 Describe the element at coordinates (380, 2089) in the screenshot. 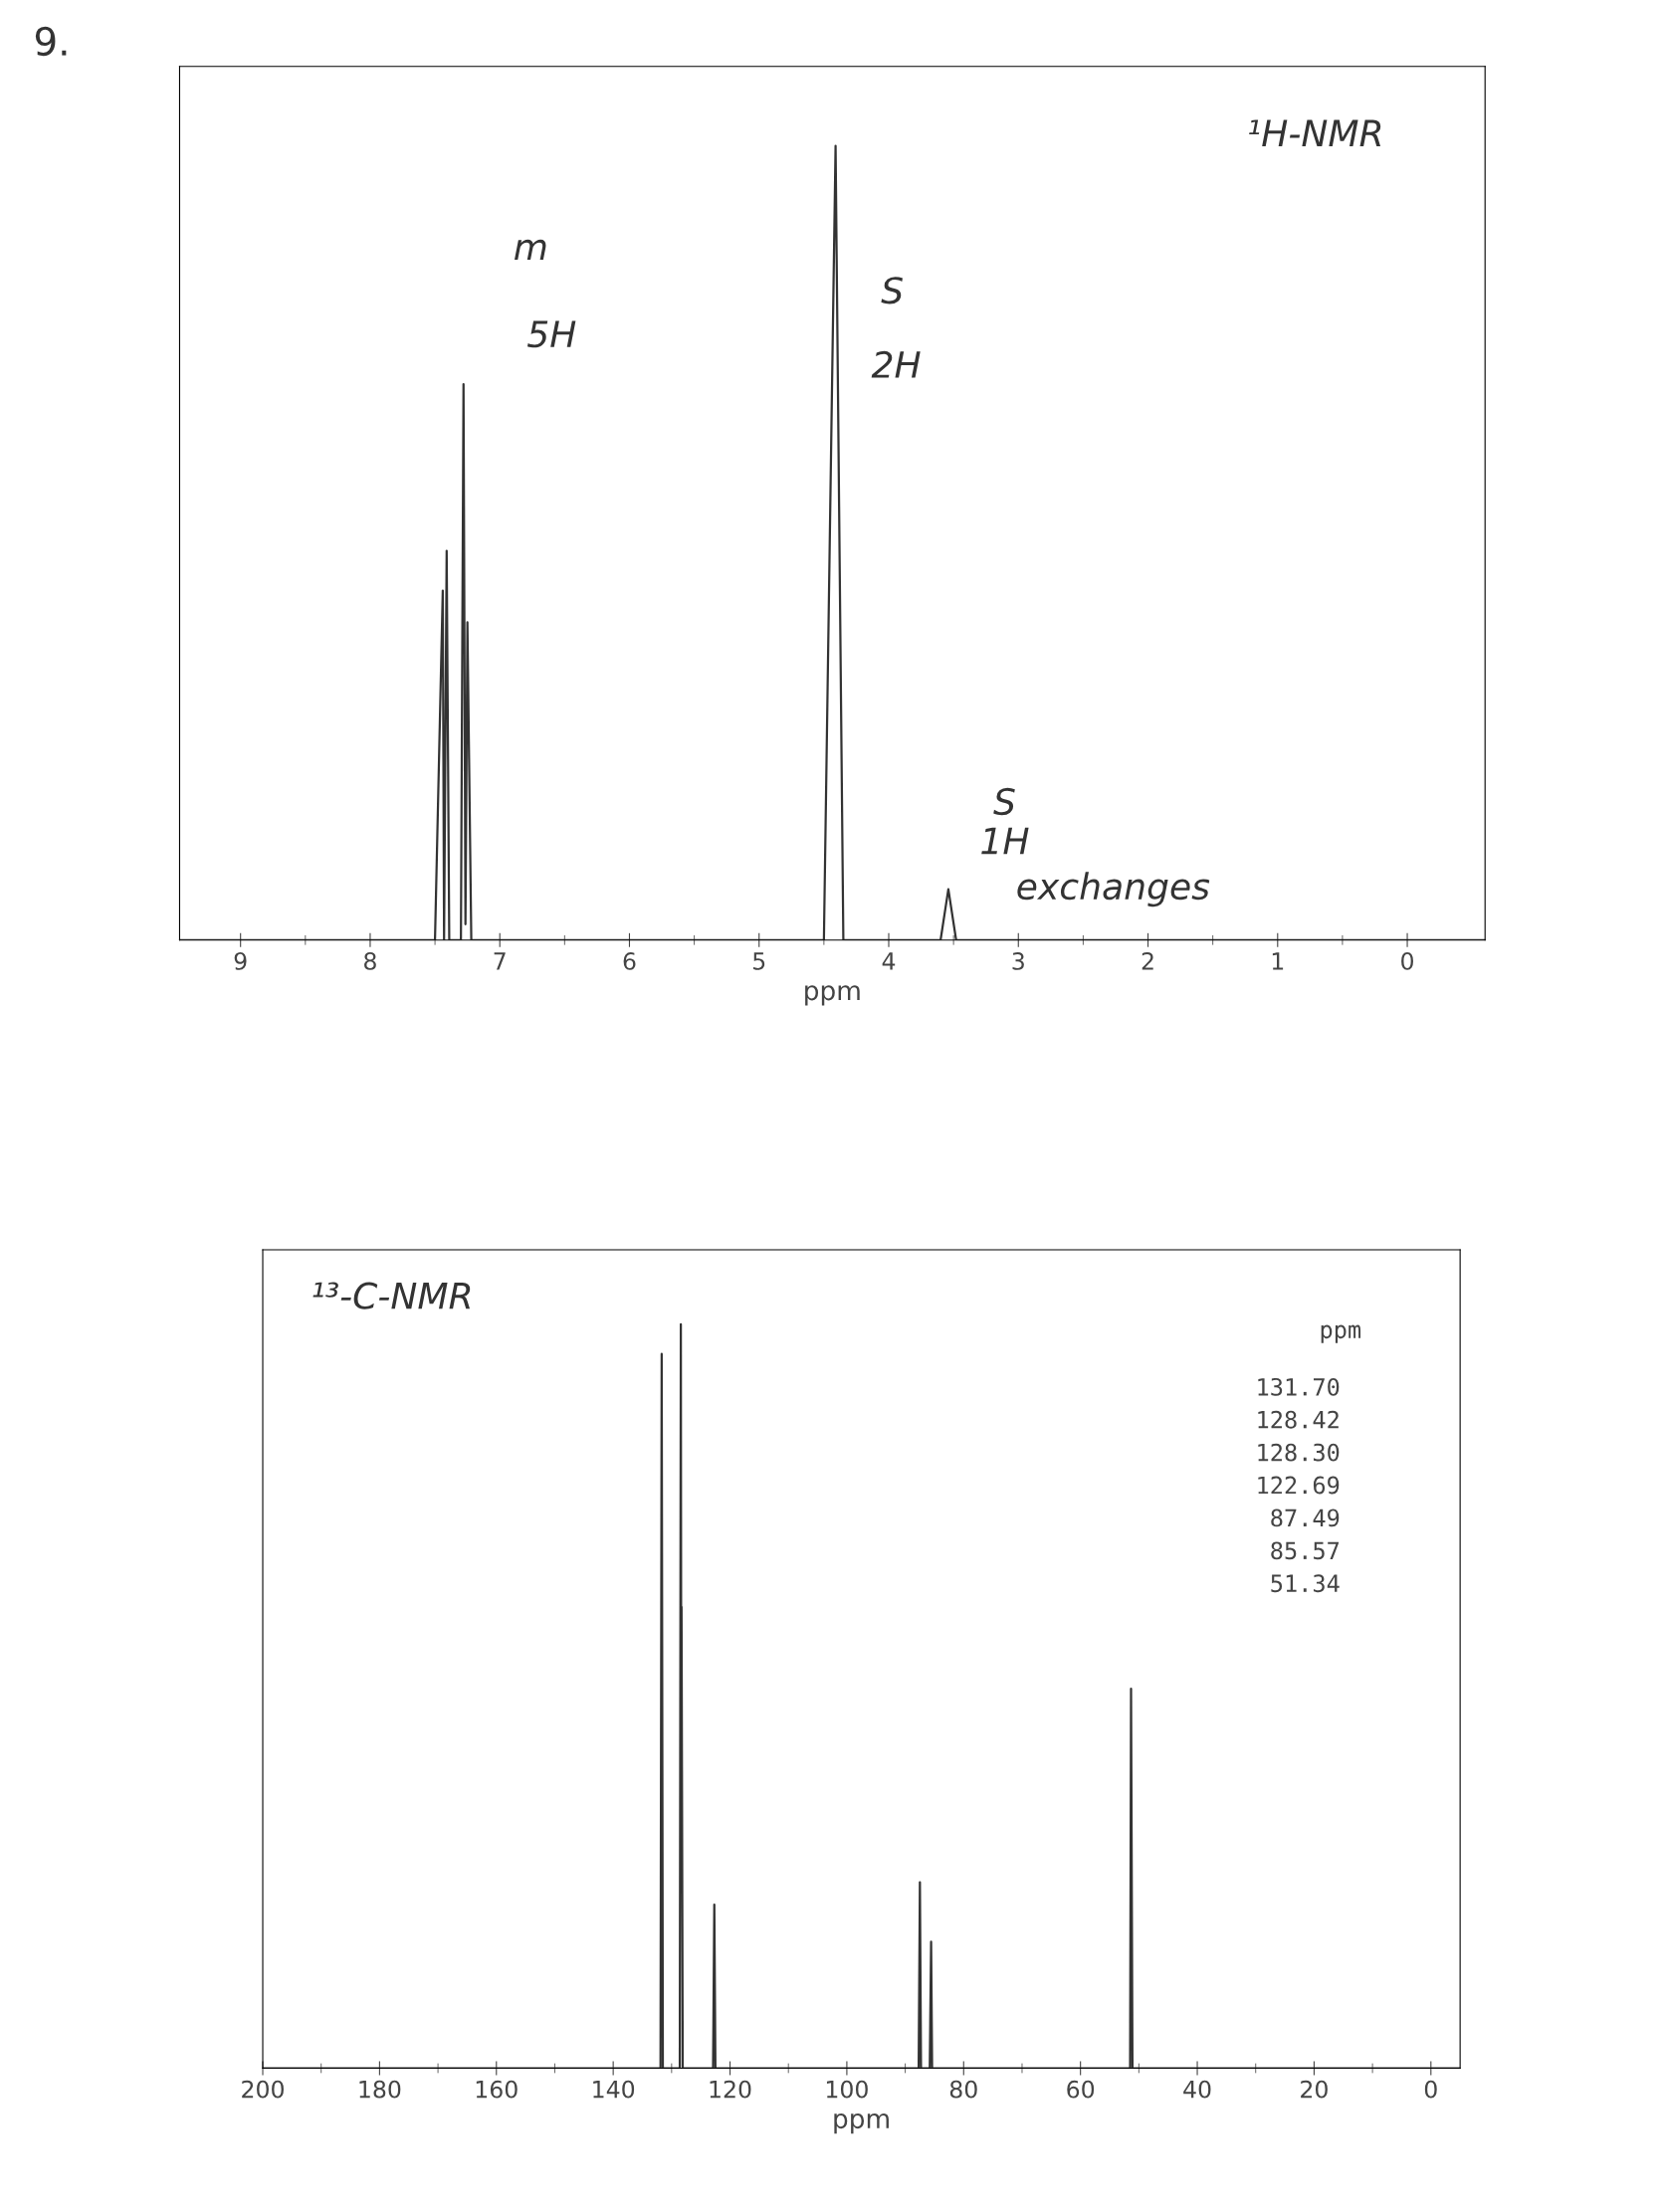

I see `x-tick-label: 180` at that location.